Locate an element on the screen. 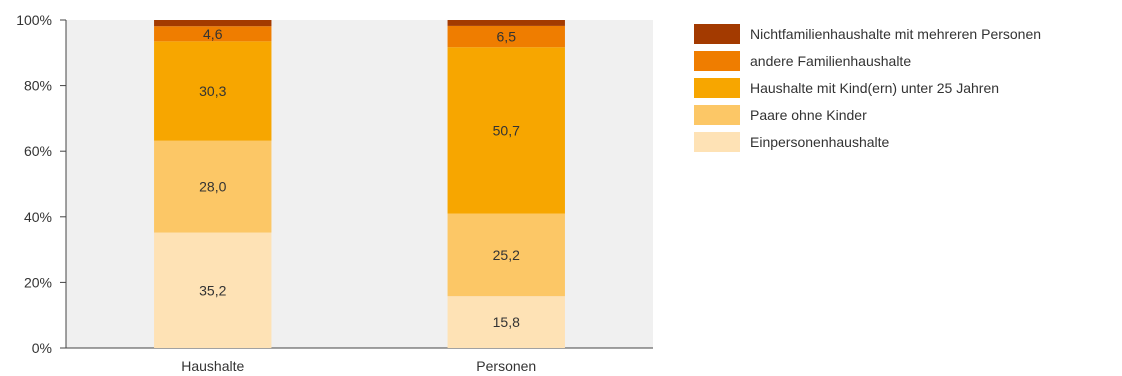  x-tick-label: Haushalte is located at coordinates (212, 366).